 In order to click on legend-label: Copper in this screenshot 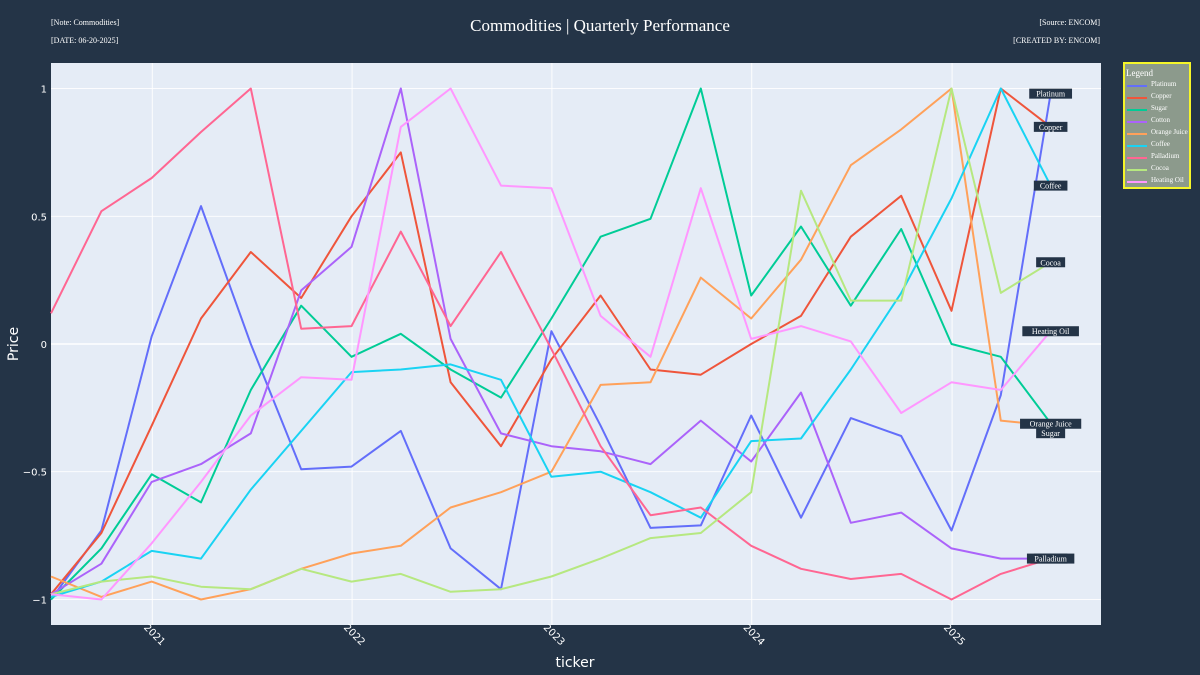, I will do `click(1161, 96)`.